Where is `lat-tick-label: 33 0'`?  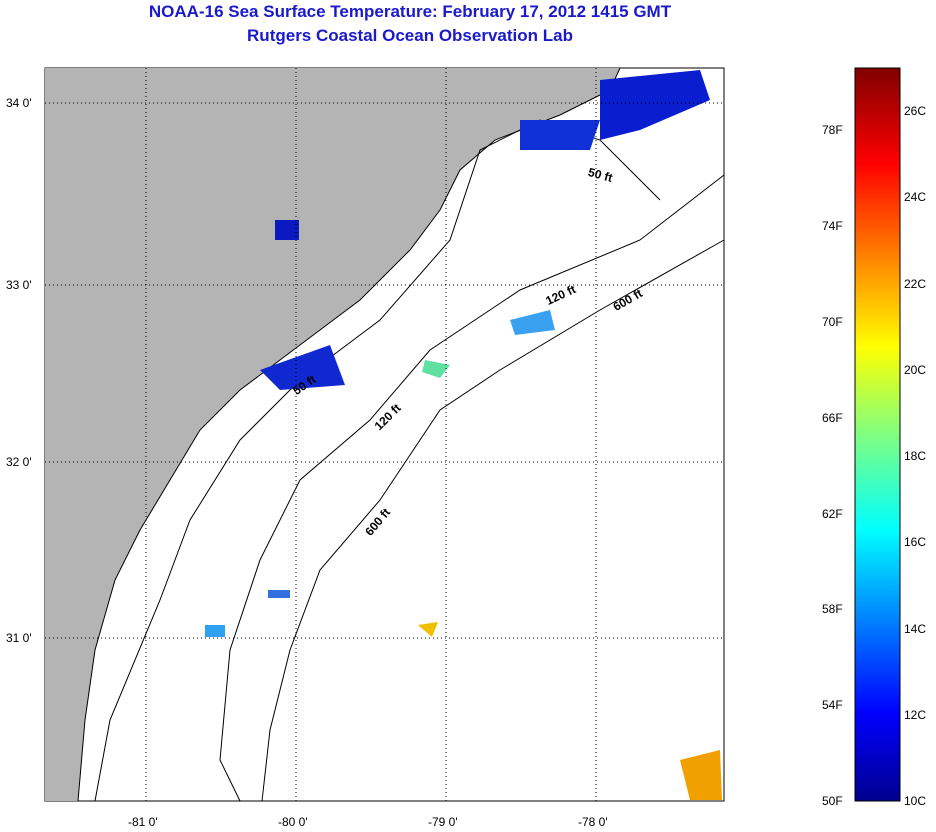 lat-tick-label: 33 0' is located at coordinates (19, 285).